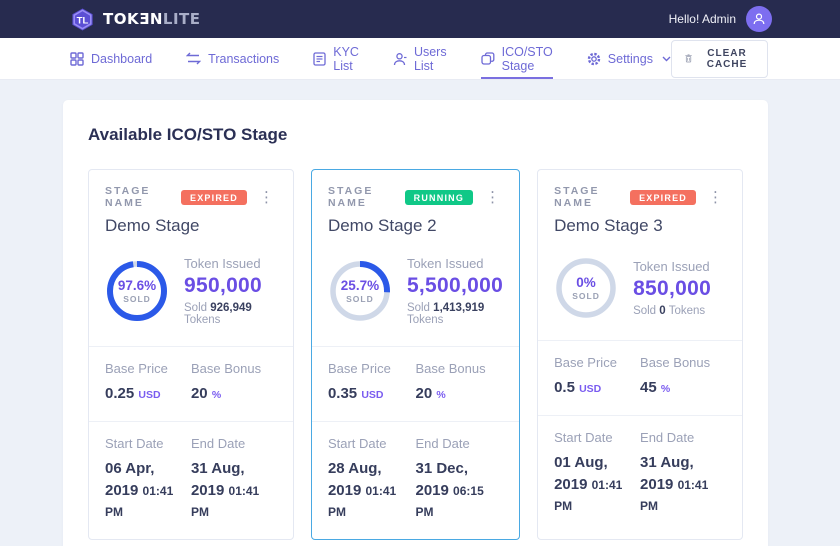 The width and height of the screenshot is (840, 546). I want to click on greeting-text: Hello! Admin, so click(702, 19).